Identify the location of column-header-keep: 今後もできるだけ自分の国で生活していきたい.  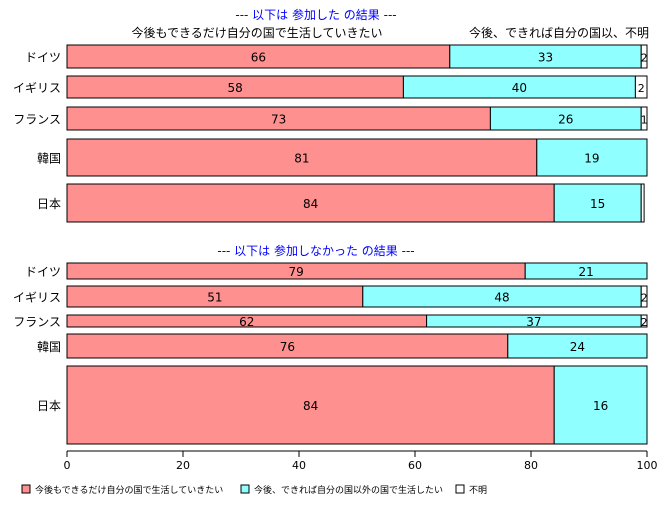
(257, 32).